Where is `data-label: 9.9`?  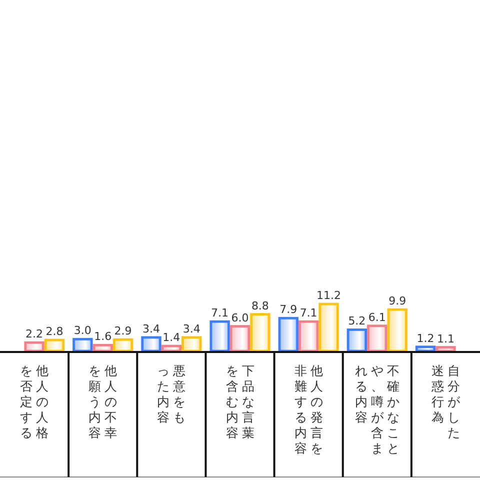 data-label: 9.9 is located at coordinates (397, 301).